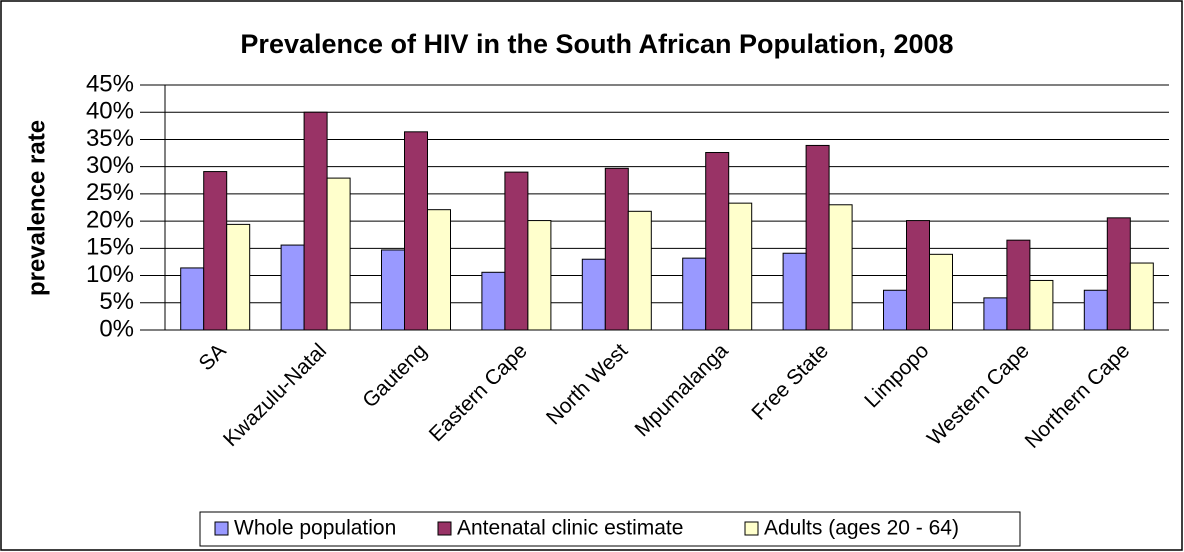 Image resolution: width=1184 pixels, height=552 pixels. I want to click on y-axis-title: prevalence rate, so click(36, 208).